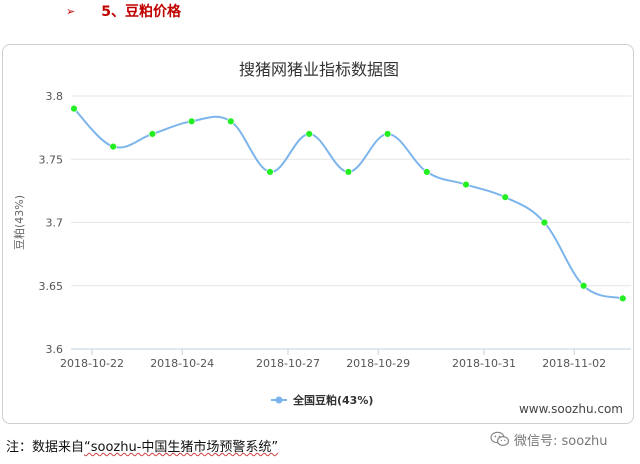 The width and height of the screenshot is (640, 464). I want to click on wechat-icon, so click(500, 439).